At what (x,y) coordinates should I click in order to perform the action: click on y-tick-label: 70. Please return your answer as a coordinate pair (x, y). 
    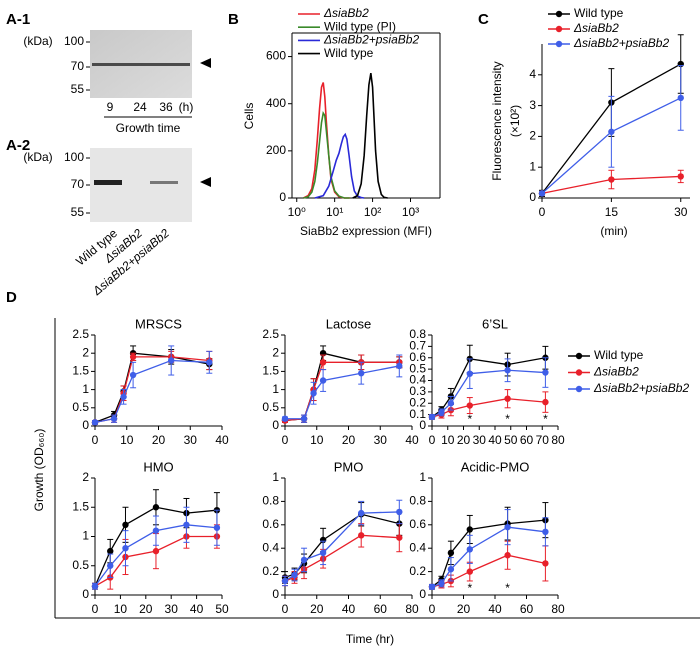
    Looking at the image, I should click on (78, 66).